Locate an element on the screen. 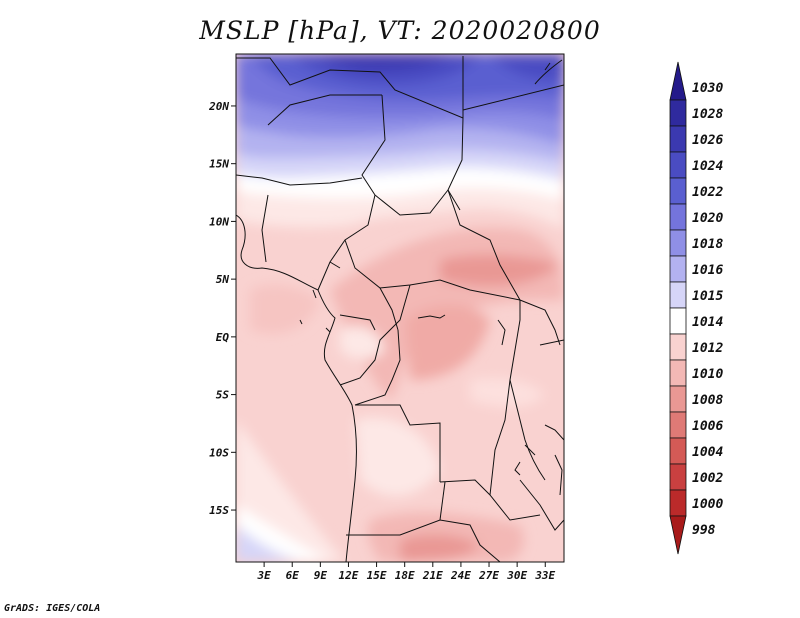 The height and width of the screenshot is (618, 800). colorbar-label: 1014 is located at coordinates (707, 322).